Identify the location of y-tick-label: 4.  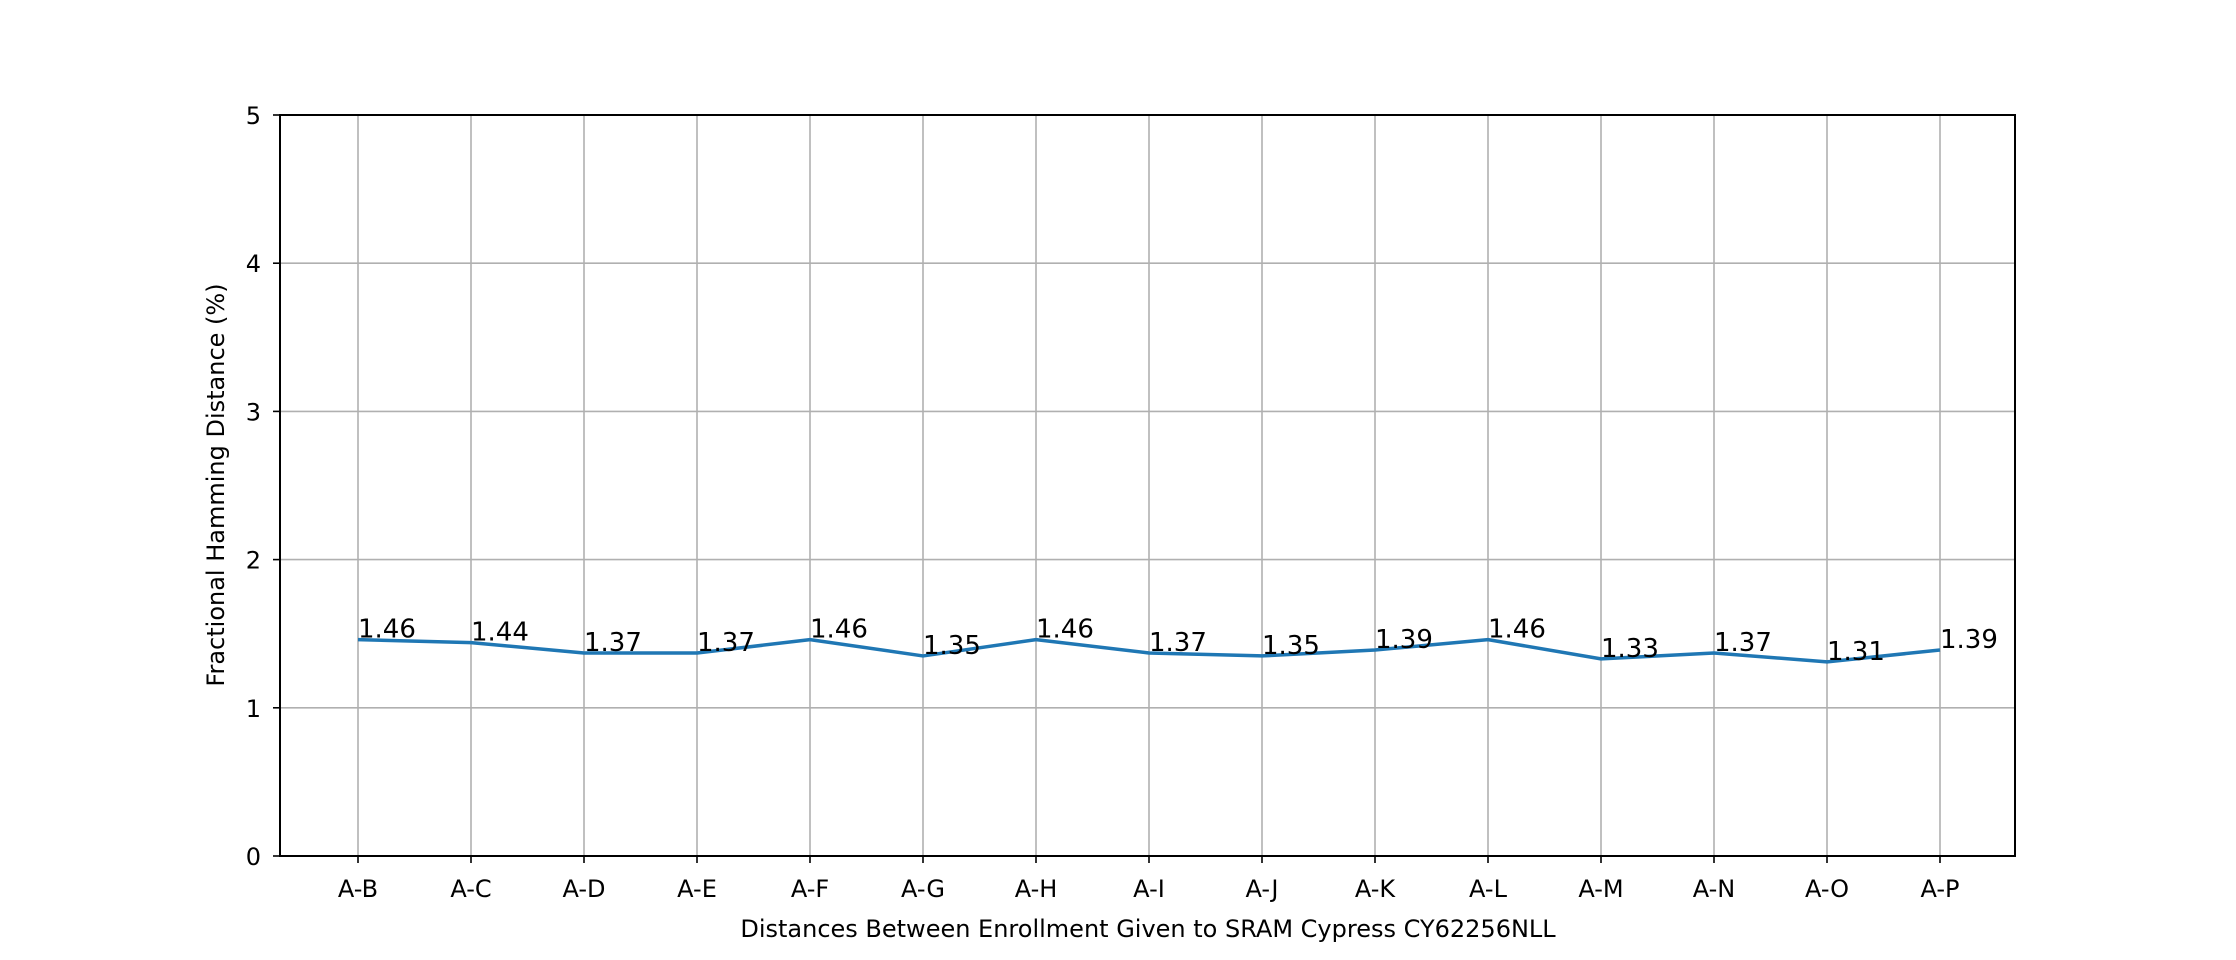
(253, 264).